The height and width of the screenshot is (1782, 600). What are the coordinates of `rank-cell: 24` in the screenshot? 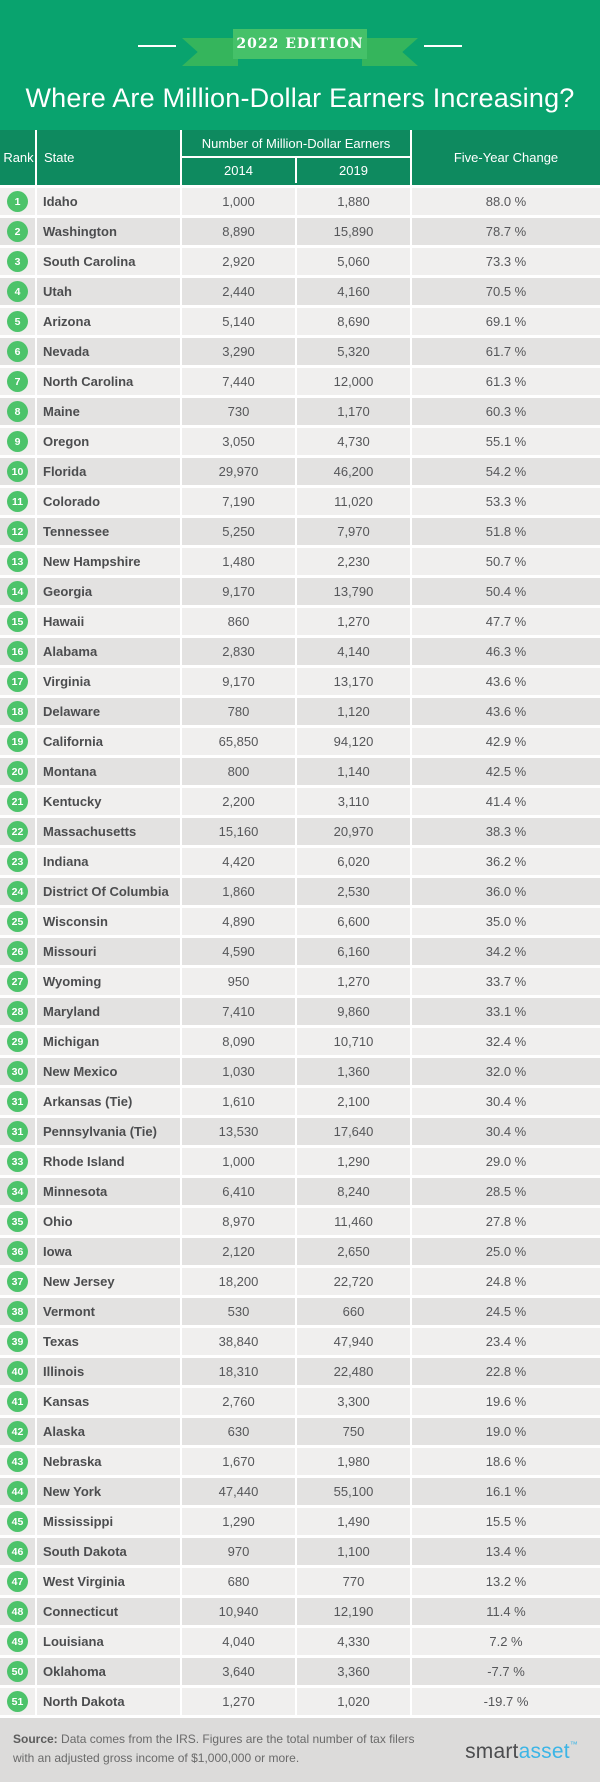 It's located at (18, 891).